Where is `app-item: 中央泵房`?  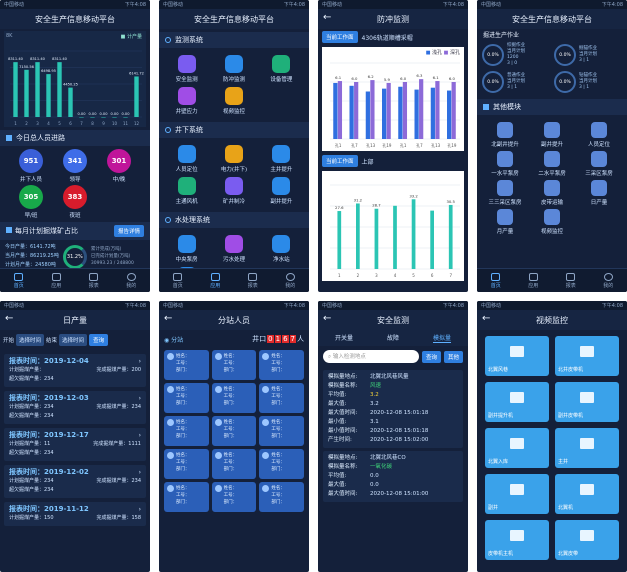
app-item: 中央泵房 is located at coordinates (186, 249).